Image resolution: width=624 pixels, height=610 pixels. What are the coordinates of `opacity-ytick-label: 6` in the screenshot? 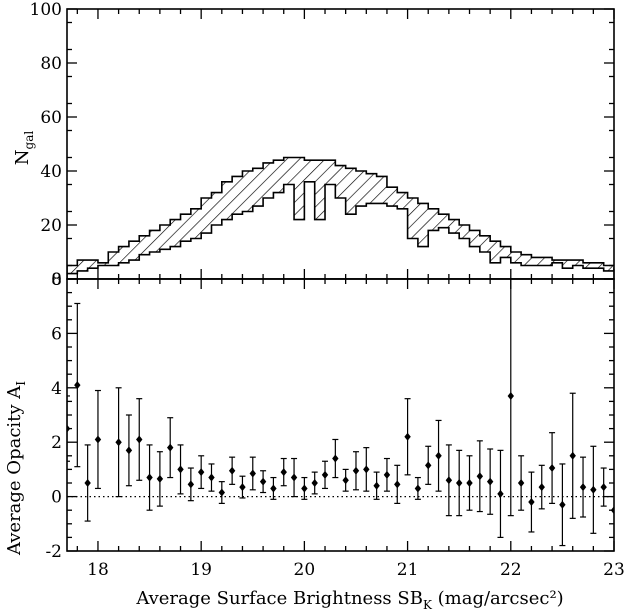 It's located at (56, 334).